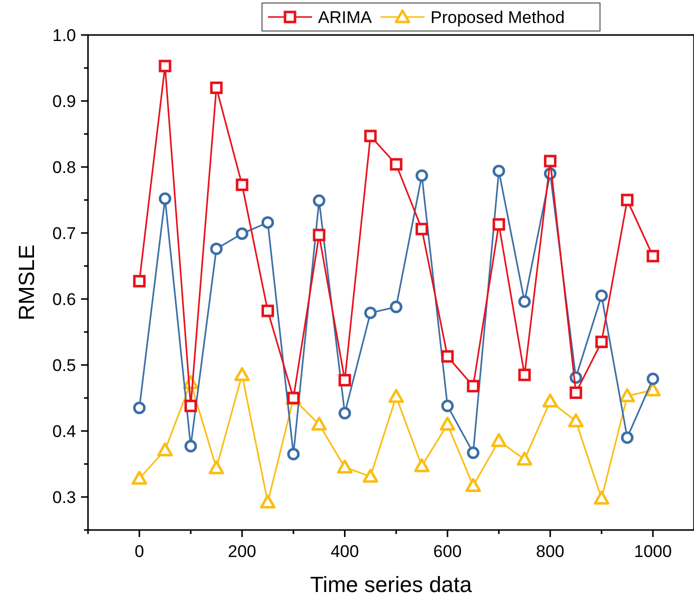 The height and width of the screenshot is (604, 694). What do you see at coordinates (344, 551) in the screenshot?
I see `x-tick-label: 400` at bounding box center [344, 551].